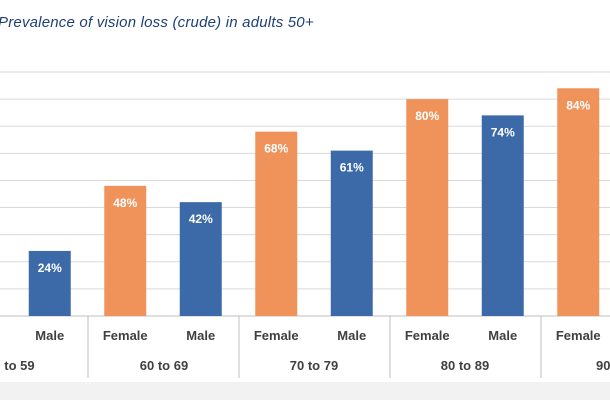 Image resolution: width=610 pixels, height=400 pixels. Describe the element at coordinates (125, 203) in the screenshot. I see `data-label: 48%` at that location.